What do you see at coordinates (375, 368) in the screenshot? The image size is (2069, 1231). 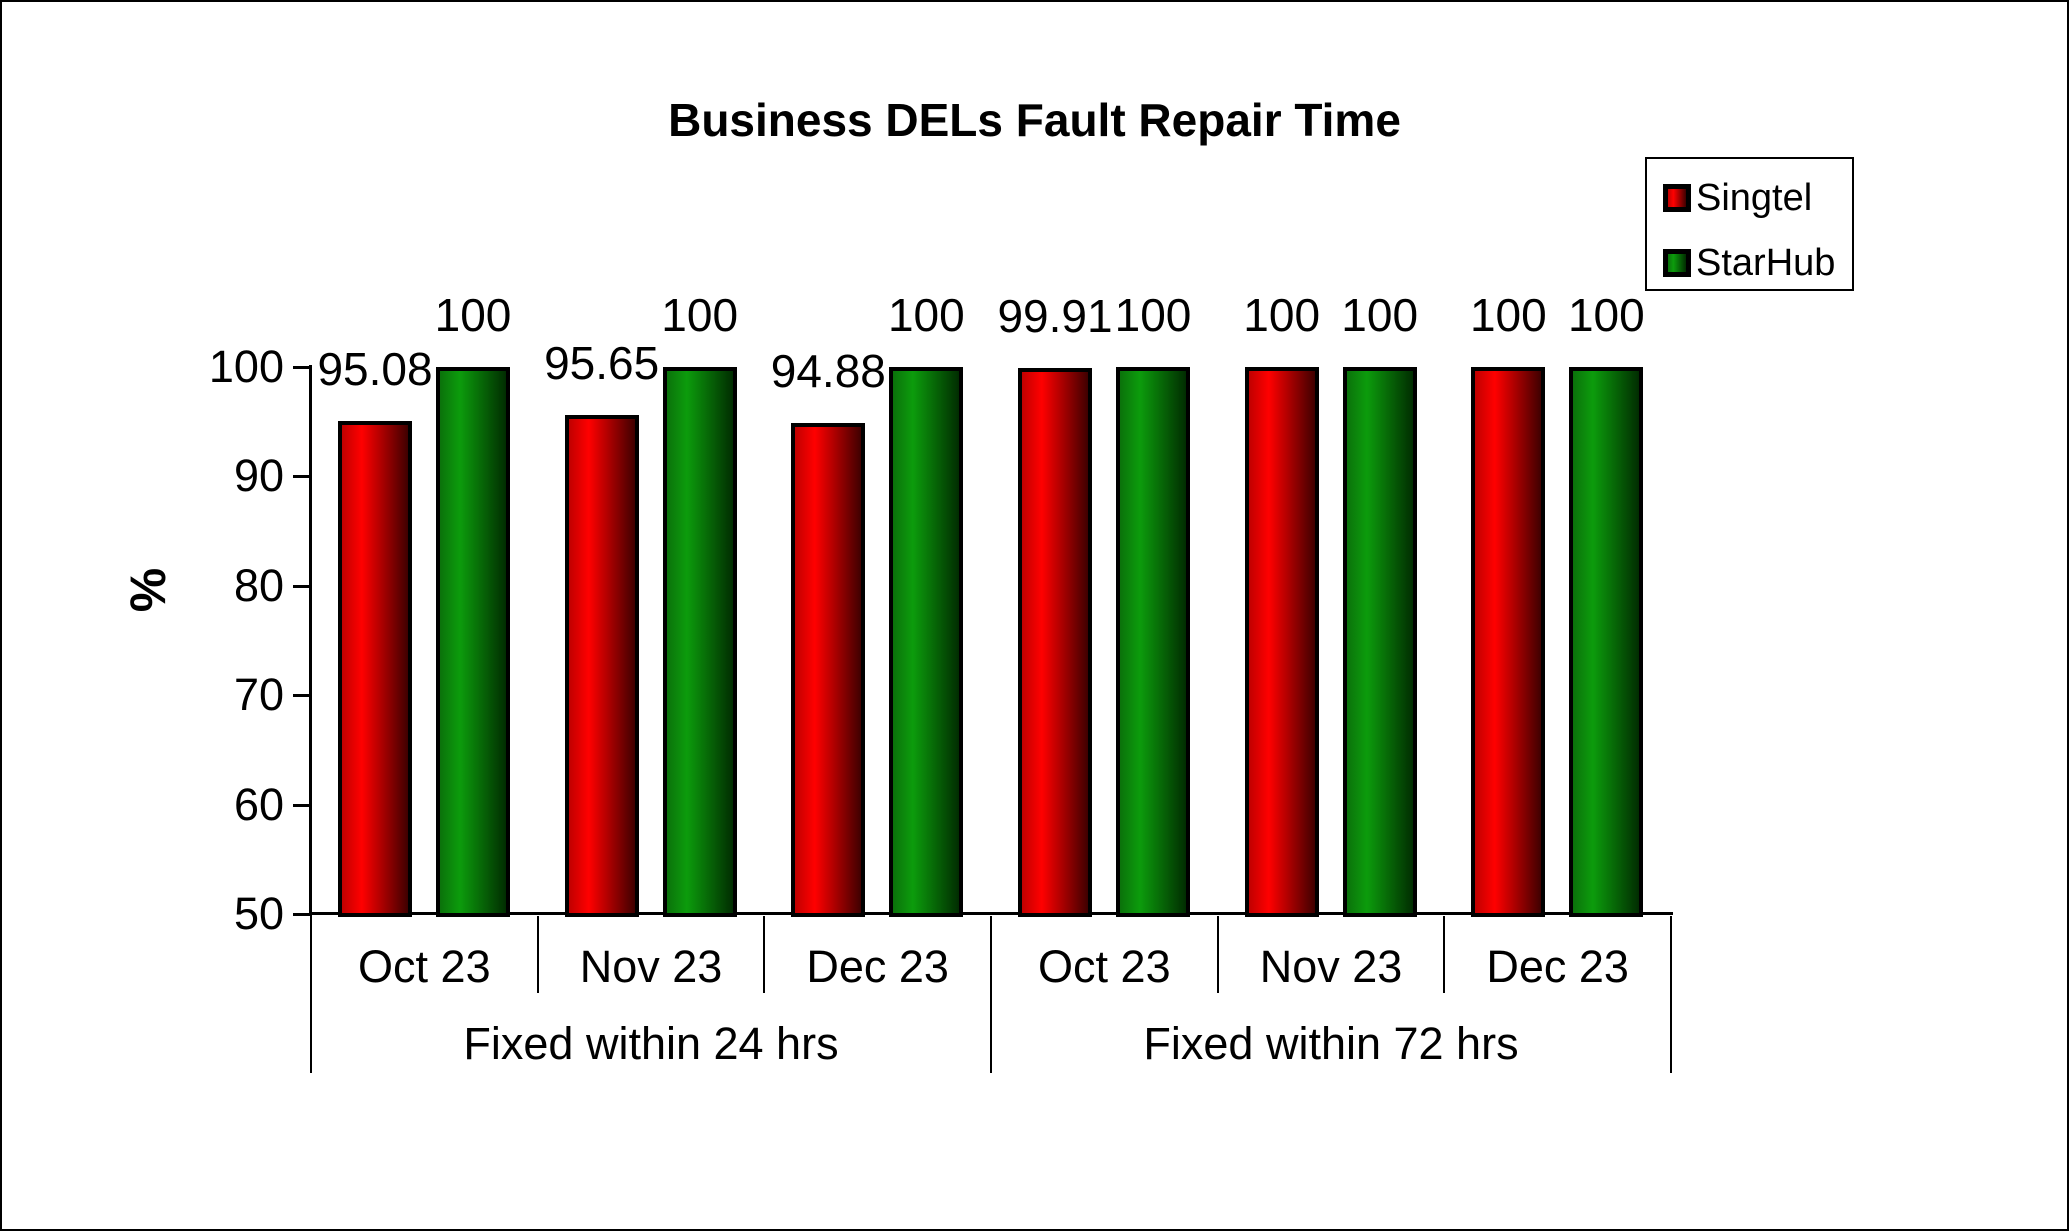 I see `data-label-singtel-0: 95.08` at bounding box center [375, 368].